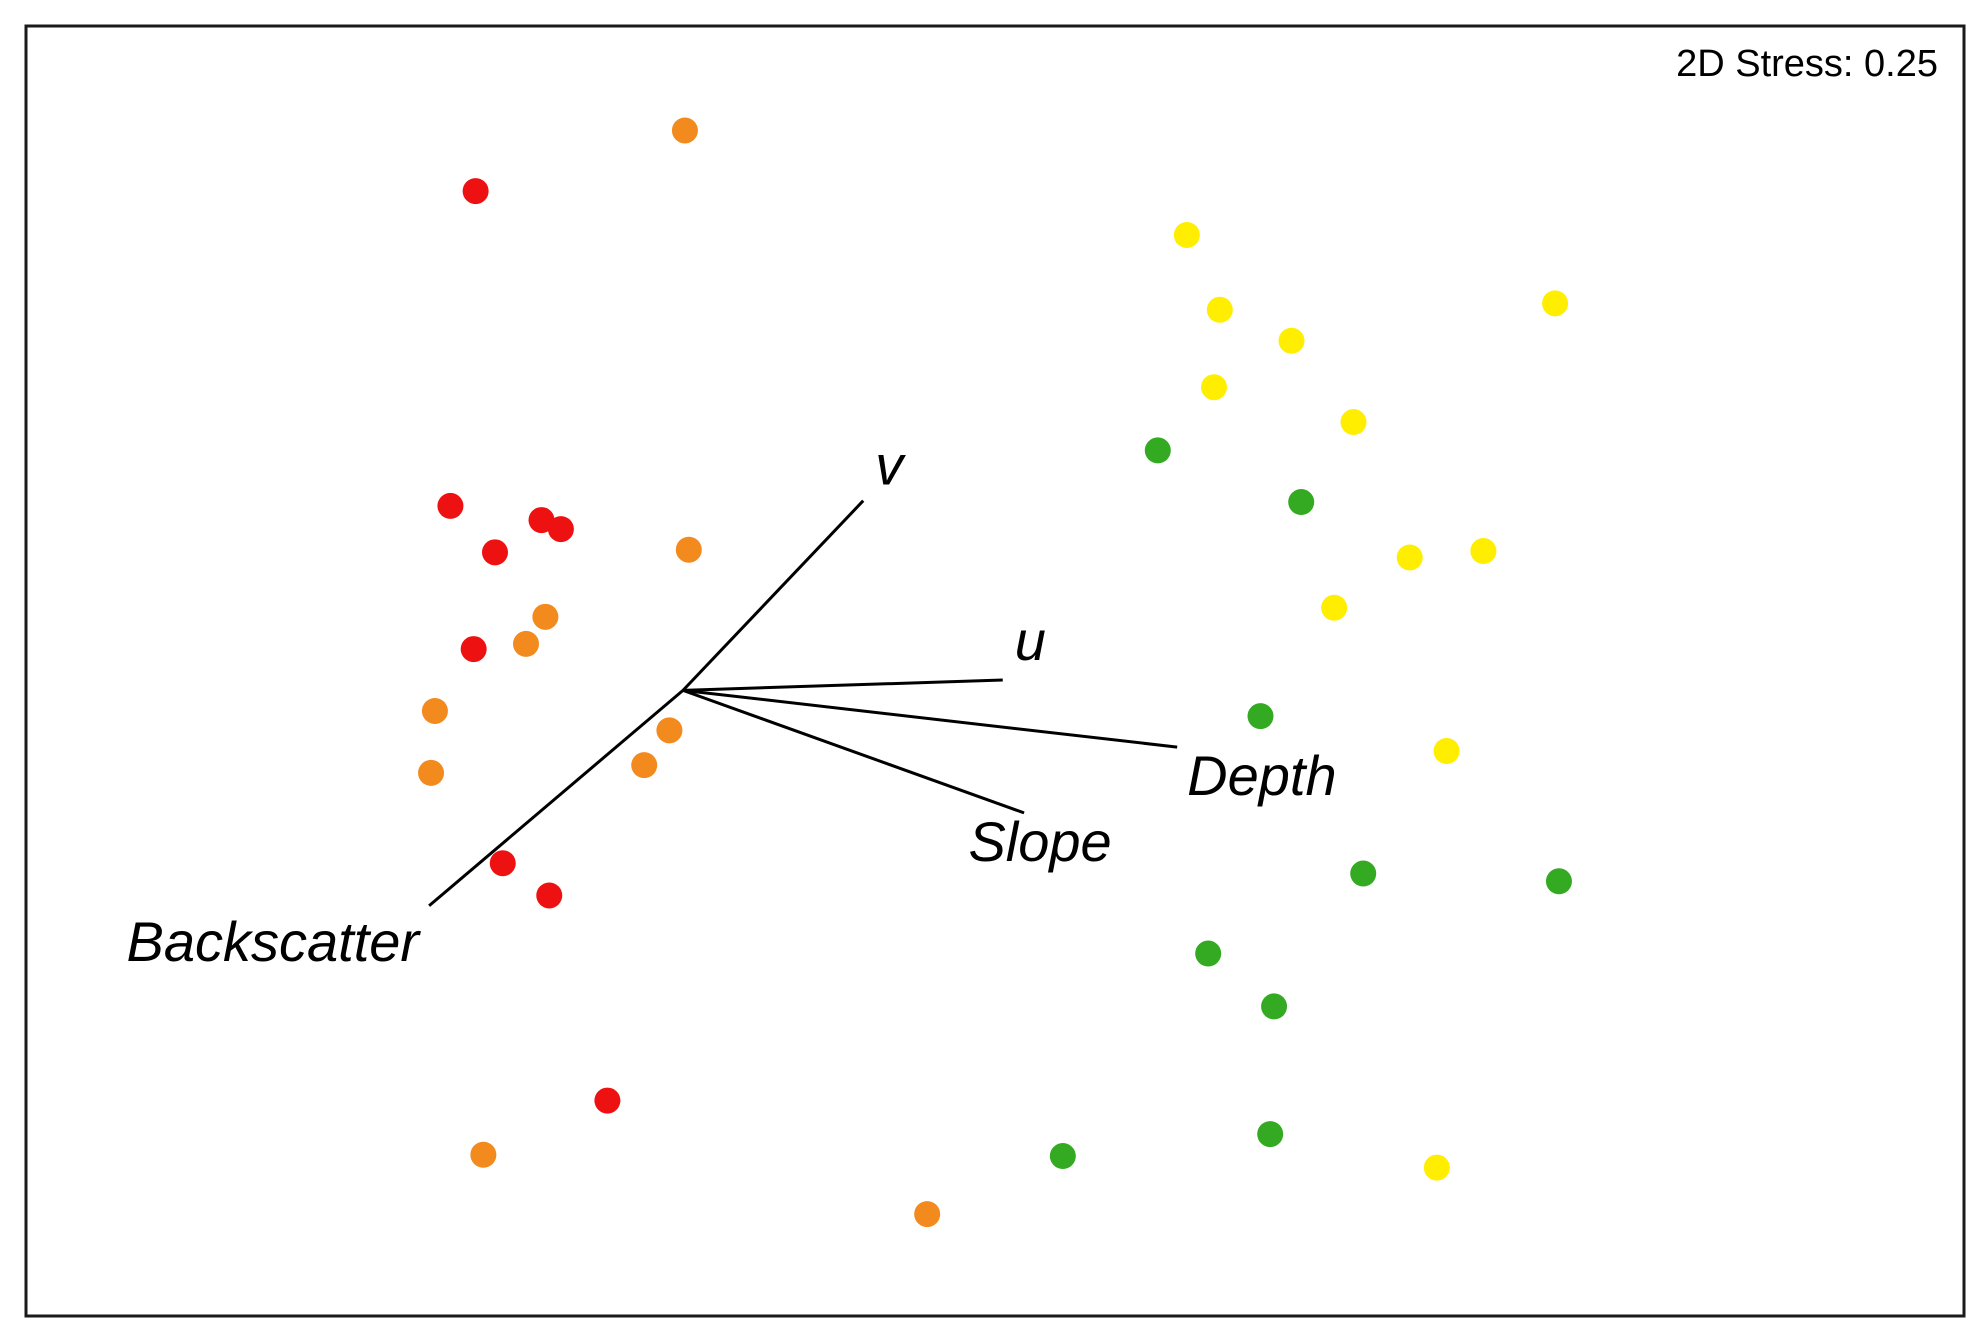 The height and width of the screenshot is (1340, 1980). What do you see at coordinates (1261, 775) in the screenshot?
I see `vector-label-depth: Depth` at bounding box center [1261, 775].